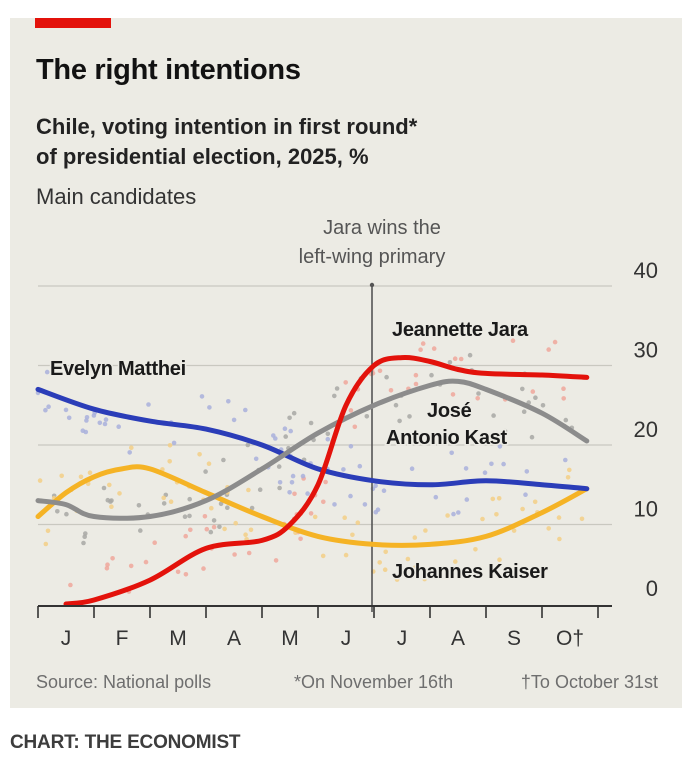 The image size is (690, 764). What do you see at coordinates (589, 682) in the screenshot?
I see `footnote-dagger: †To October 31st` at bounding box center [589, 682].